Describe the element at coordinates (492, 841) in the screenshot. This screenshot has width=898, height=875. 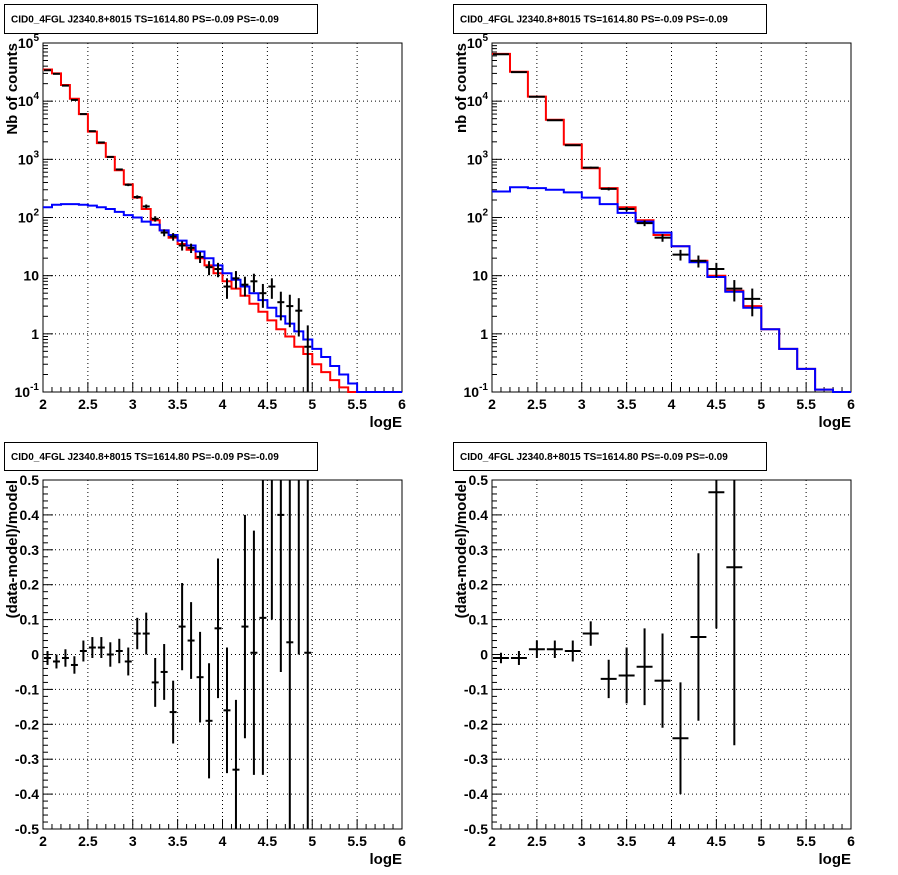
I see `x-tick-label: 2` at that location.